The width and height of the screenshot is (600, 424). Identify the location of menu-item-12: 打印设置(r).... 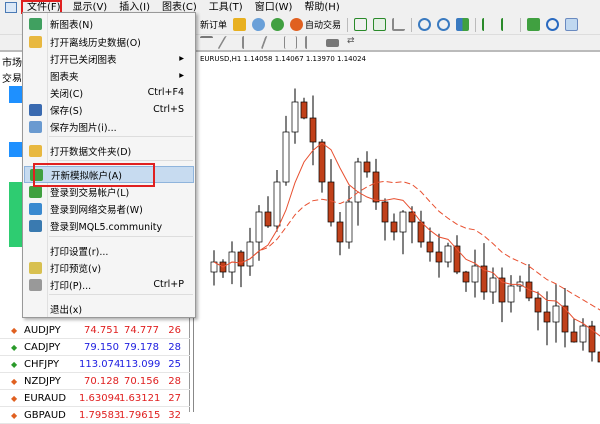
(109, 250).